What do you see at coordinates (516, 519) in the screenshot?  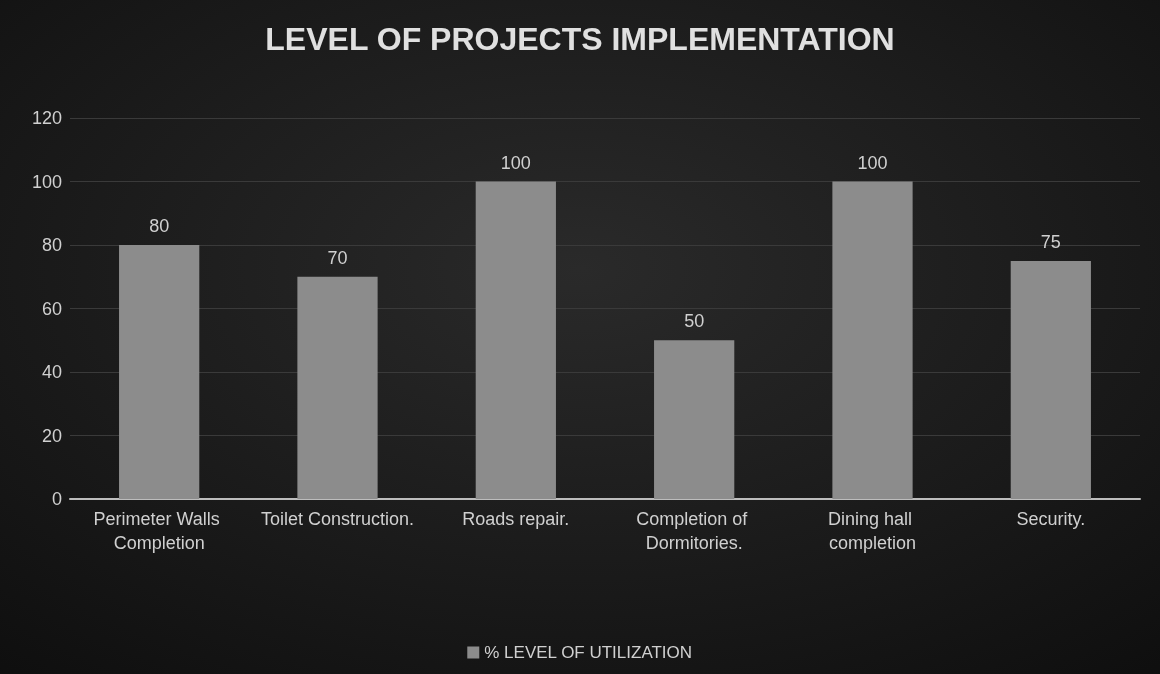 I see `x-tick-label: Roads repair.` at bounding box center [516, 519].